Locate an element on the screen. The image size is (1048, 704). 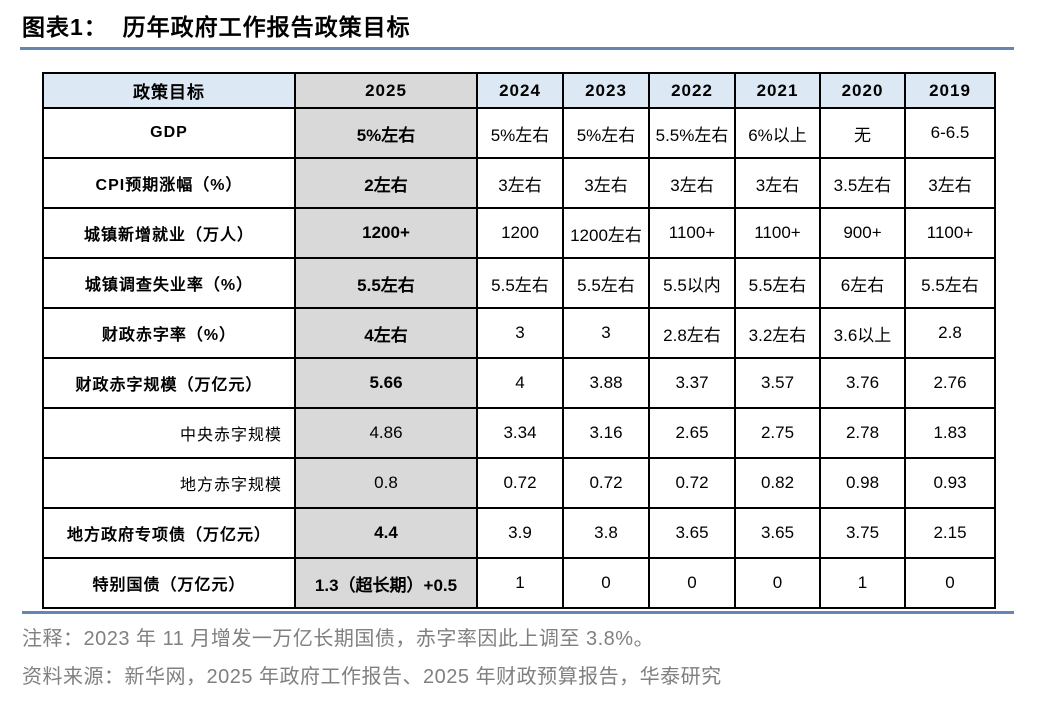
table-row: 特别国债（万亿元） 1.3（超长期）+0.5 1 0 0 0 1 0 is located at coordinates (519, 583).